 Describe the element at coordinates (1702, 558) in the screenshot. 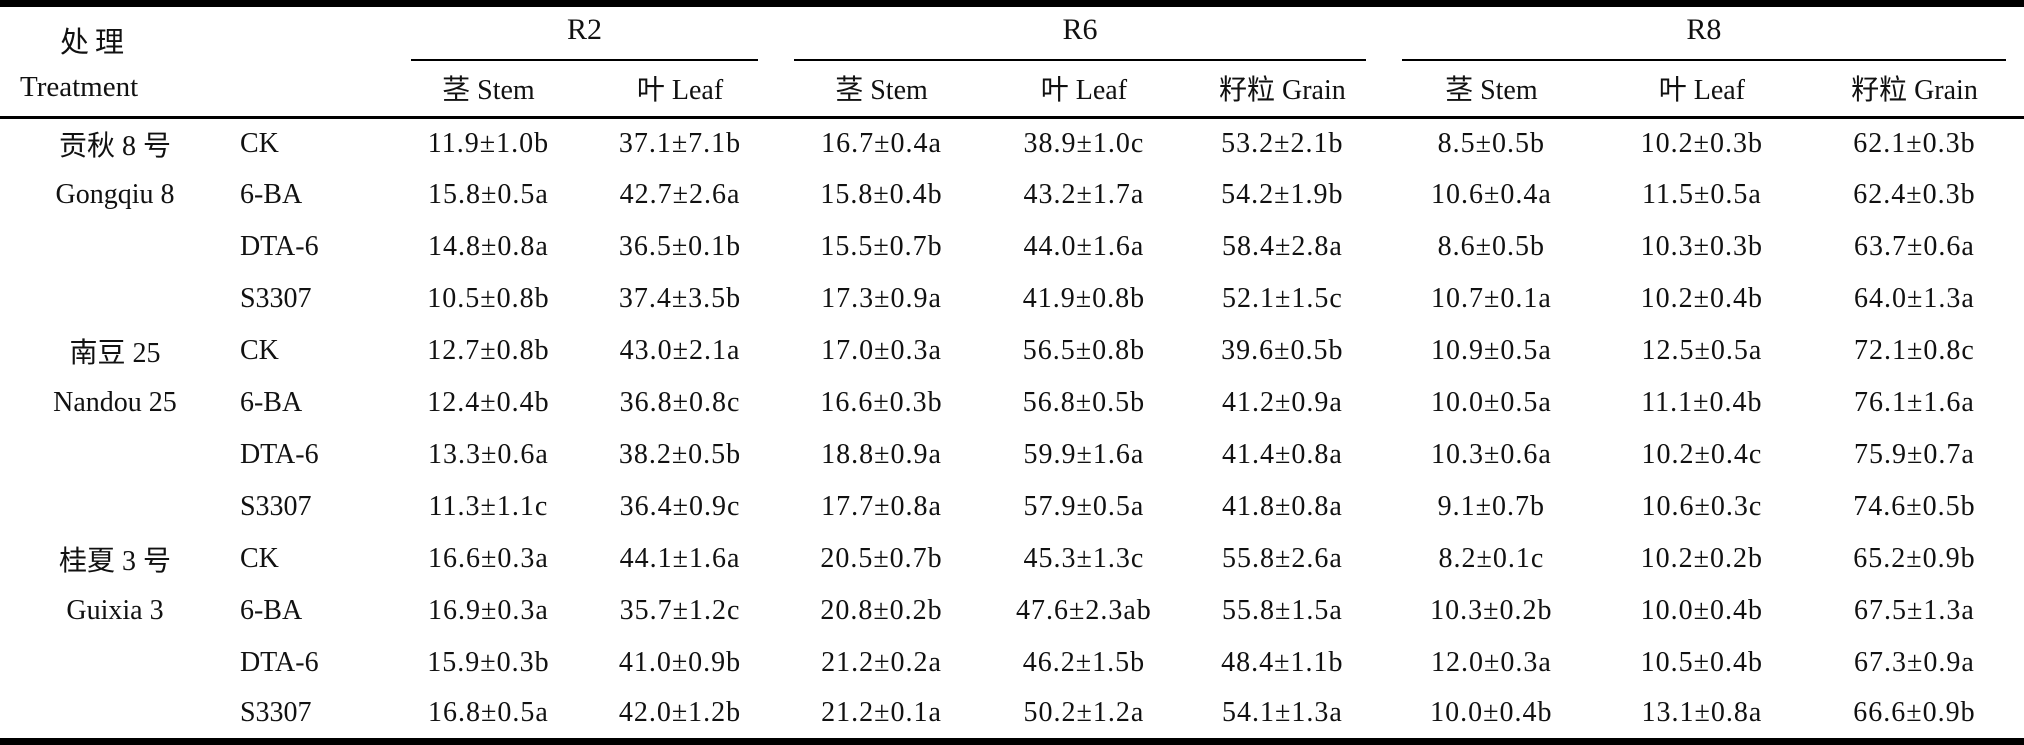

I see `table-cell: 10.2±0.2b` at that location.